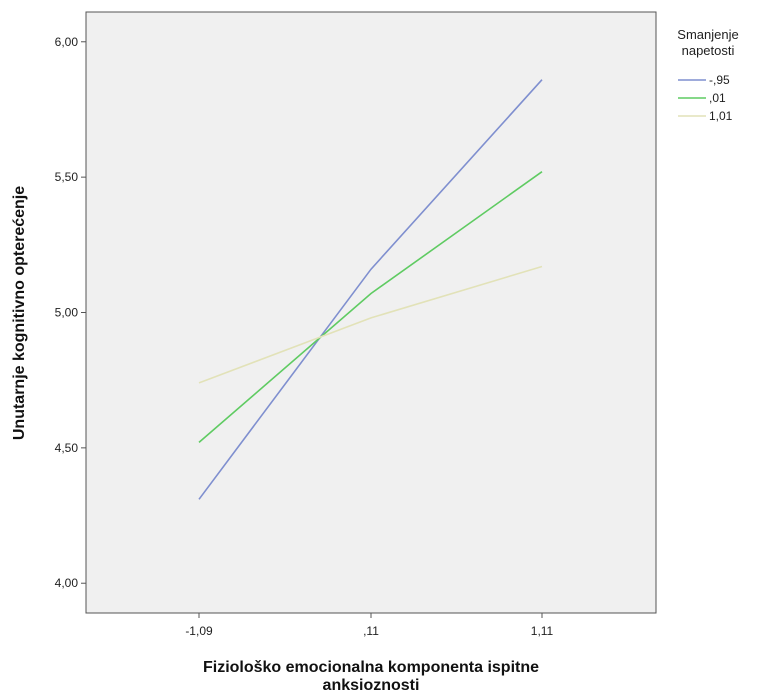  I want to click on y-tick-label: 4,00, so click(67, 583).